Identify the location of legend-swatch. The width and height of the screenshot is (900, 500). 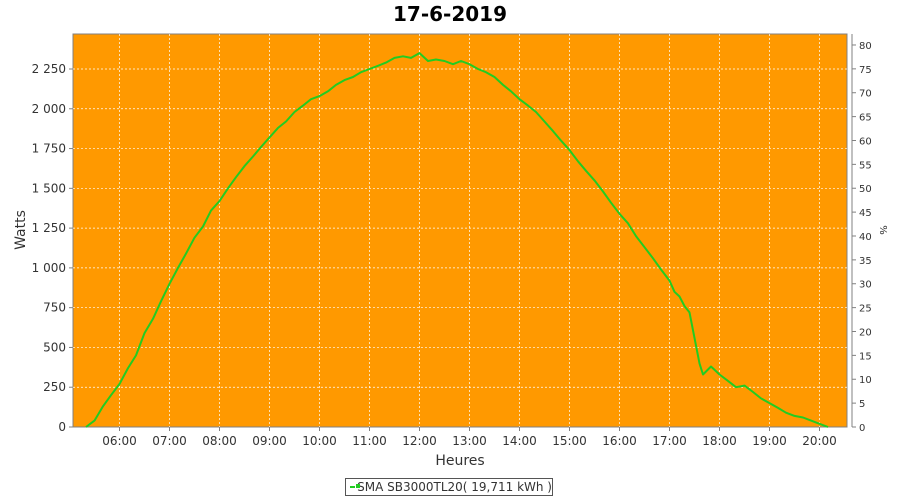
(355, 486).